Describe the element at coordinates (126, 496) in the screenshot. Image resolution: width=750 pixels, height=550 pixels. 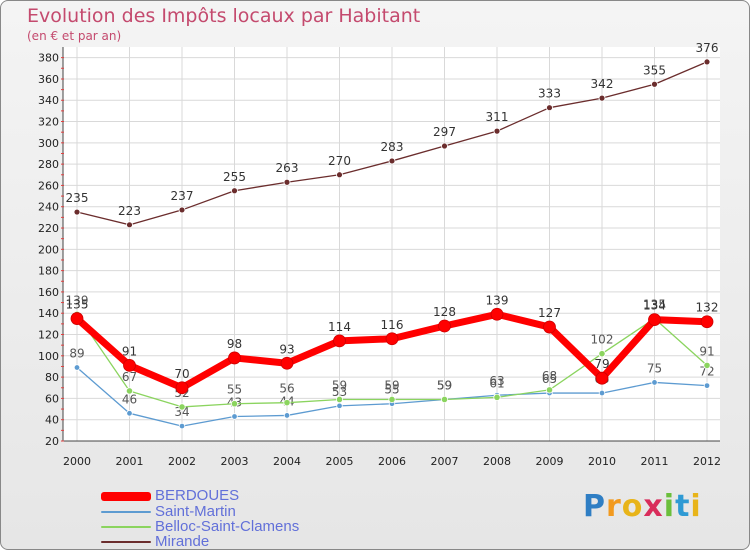
I see `legend-swatch-berdoues` at that location.